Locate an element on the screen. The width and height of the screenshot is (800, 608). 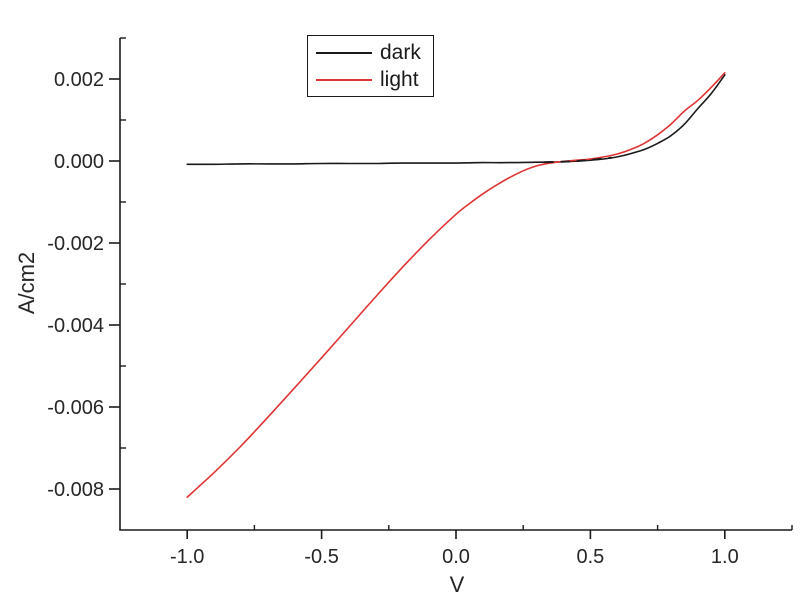
y-tick-label: -0.004 is located at coordinates (75, 326).